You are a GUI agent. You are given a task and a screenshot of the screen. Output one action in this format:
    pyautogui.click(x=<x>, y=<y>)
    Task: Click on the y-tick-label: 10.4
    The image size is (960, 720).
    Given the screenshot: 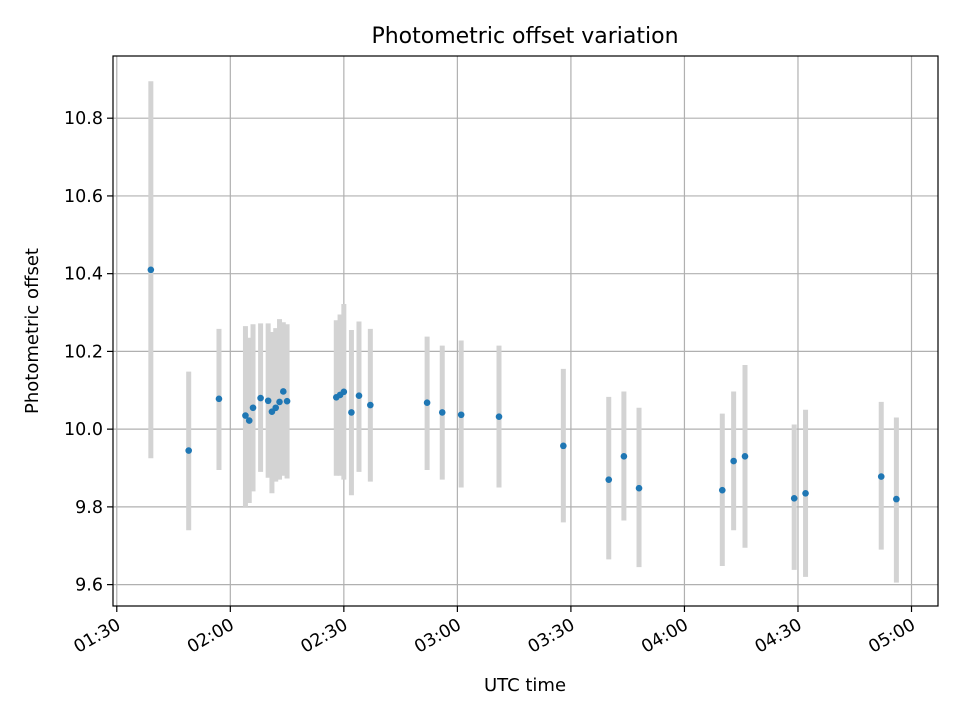 What is the action you would take?
    pyautogui.click(x=83, y=275)
    